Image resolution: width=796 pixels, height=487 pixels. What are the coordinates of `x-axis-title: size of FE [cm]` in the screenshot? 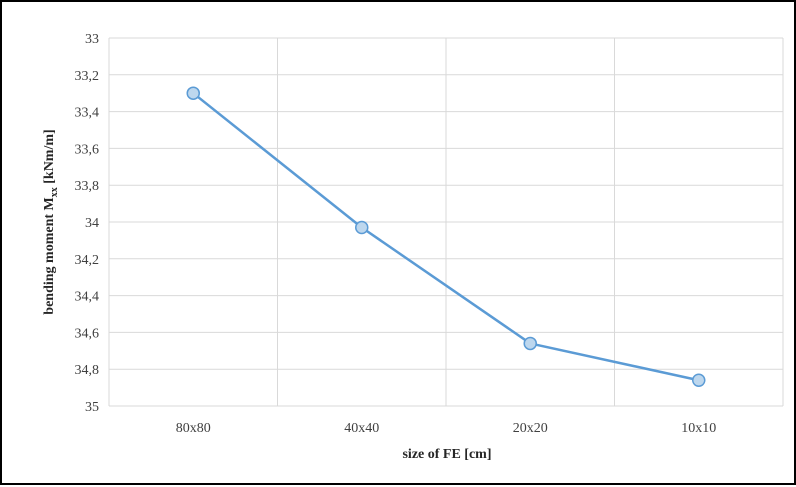 It's located at (446, 454).